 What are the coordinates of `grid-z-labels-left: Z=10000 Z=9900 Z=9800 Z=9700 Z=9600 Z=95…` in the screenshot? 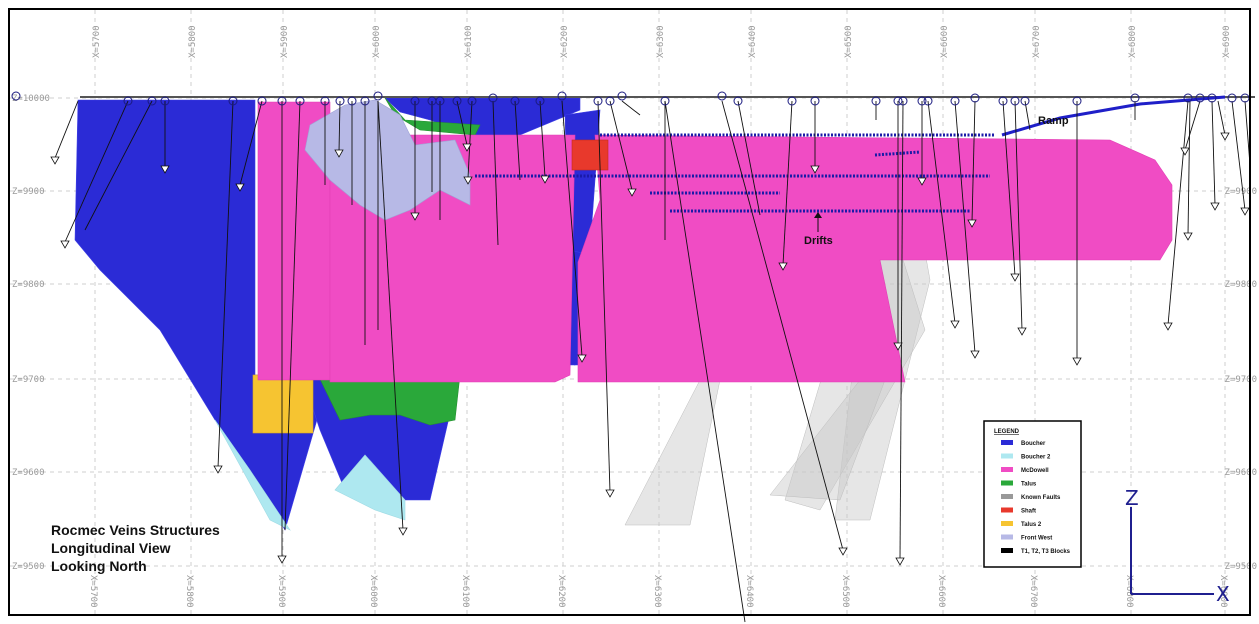 It's located at (31, 333).